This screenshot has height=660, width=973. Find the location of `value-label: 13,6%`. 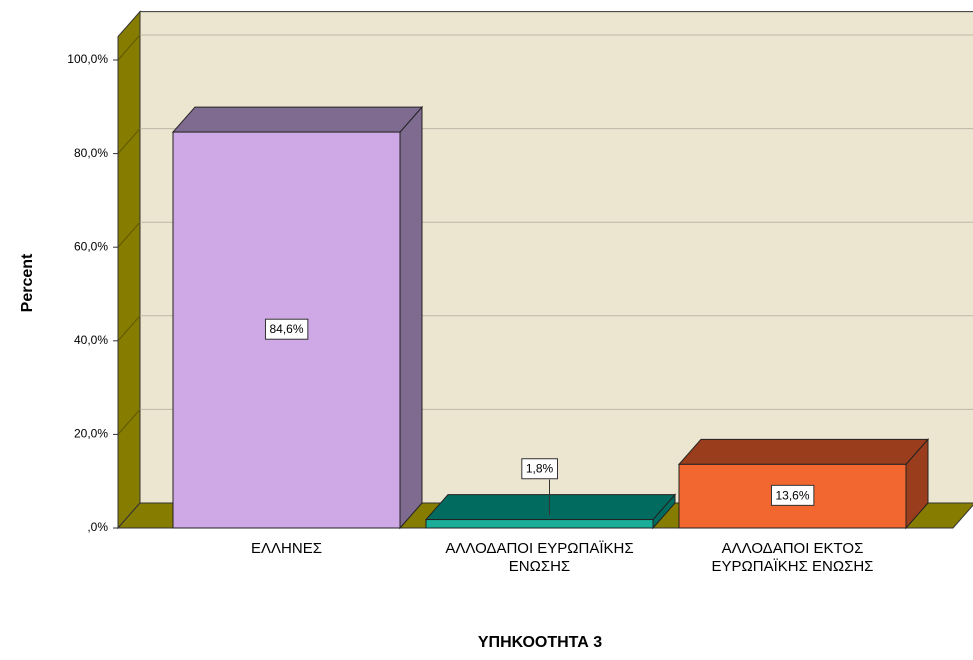

value-label: 13,6% is located at coordinates (792, 495).